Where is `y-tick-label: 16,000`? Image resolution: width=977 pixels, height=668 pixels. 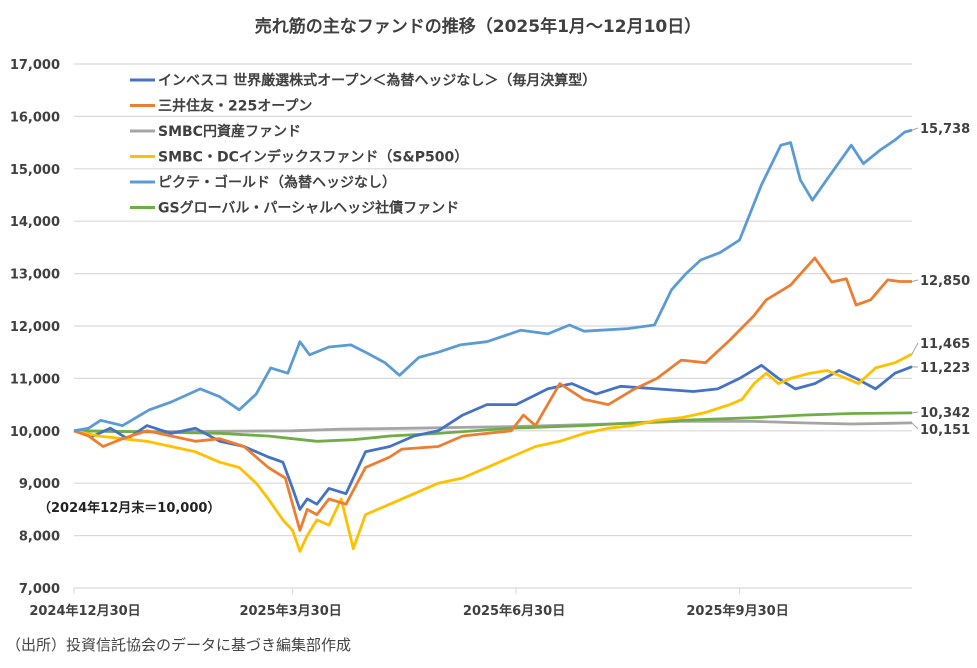 y-tick-label: 16,000 is located at coordinates (35, 117).